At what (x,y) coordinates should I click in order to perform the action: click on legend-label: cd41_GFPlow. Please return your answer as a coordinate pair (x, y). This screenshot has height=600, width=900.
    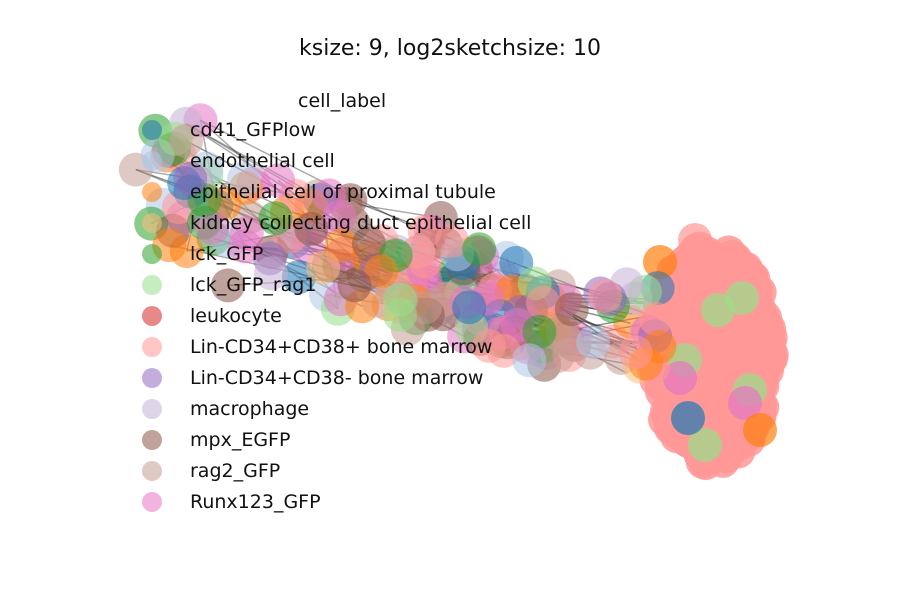
    Looking at the image, I should click on (253, 129).